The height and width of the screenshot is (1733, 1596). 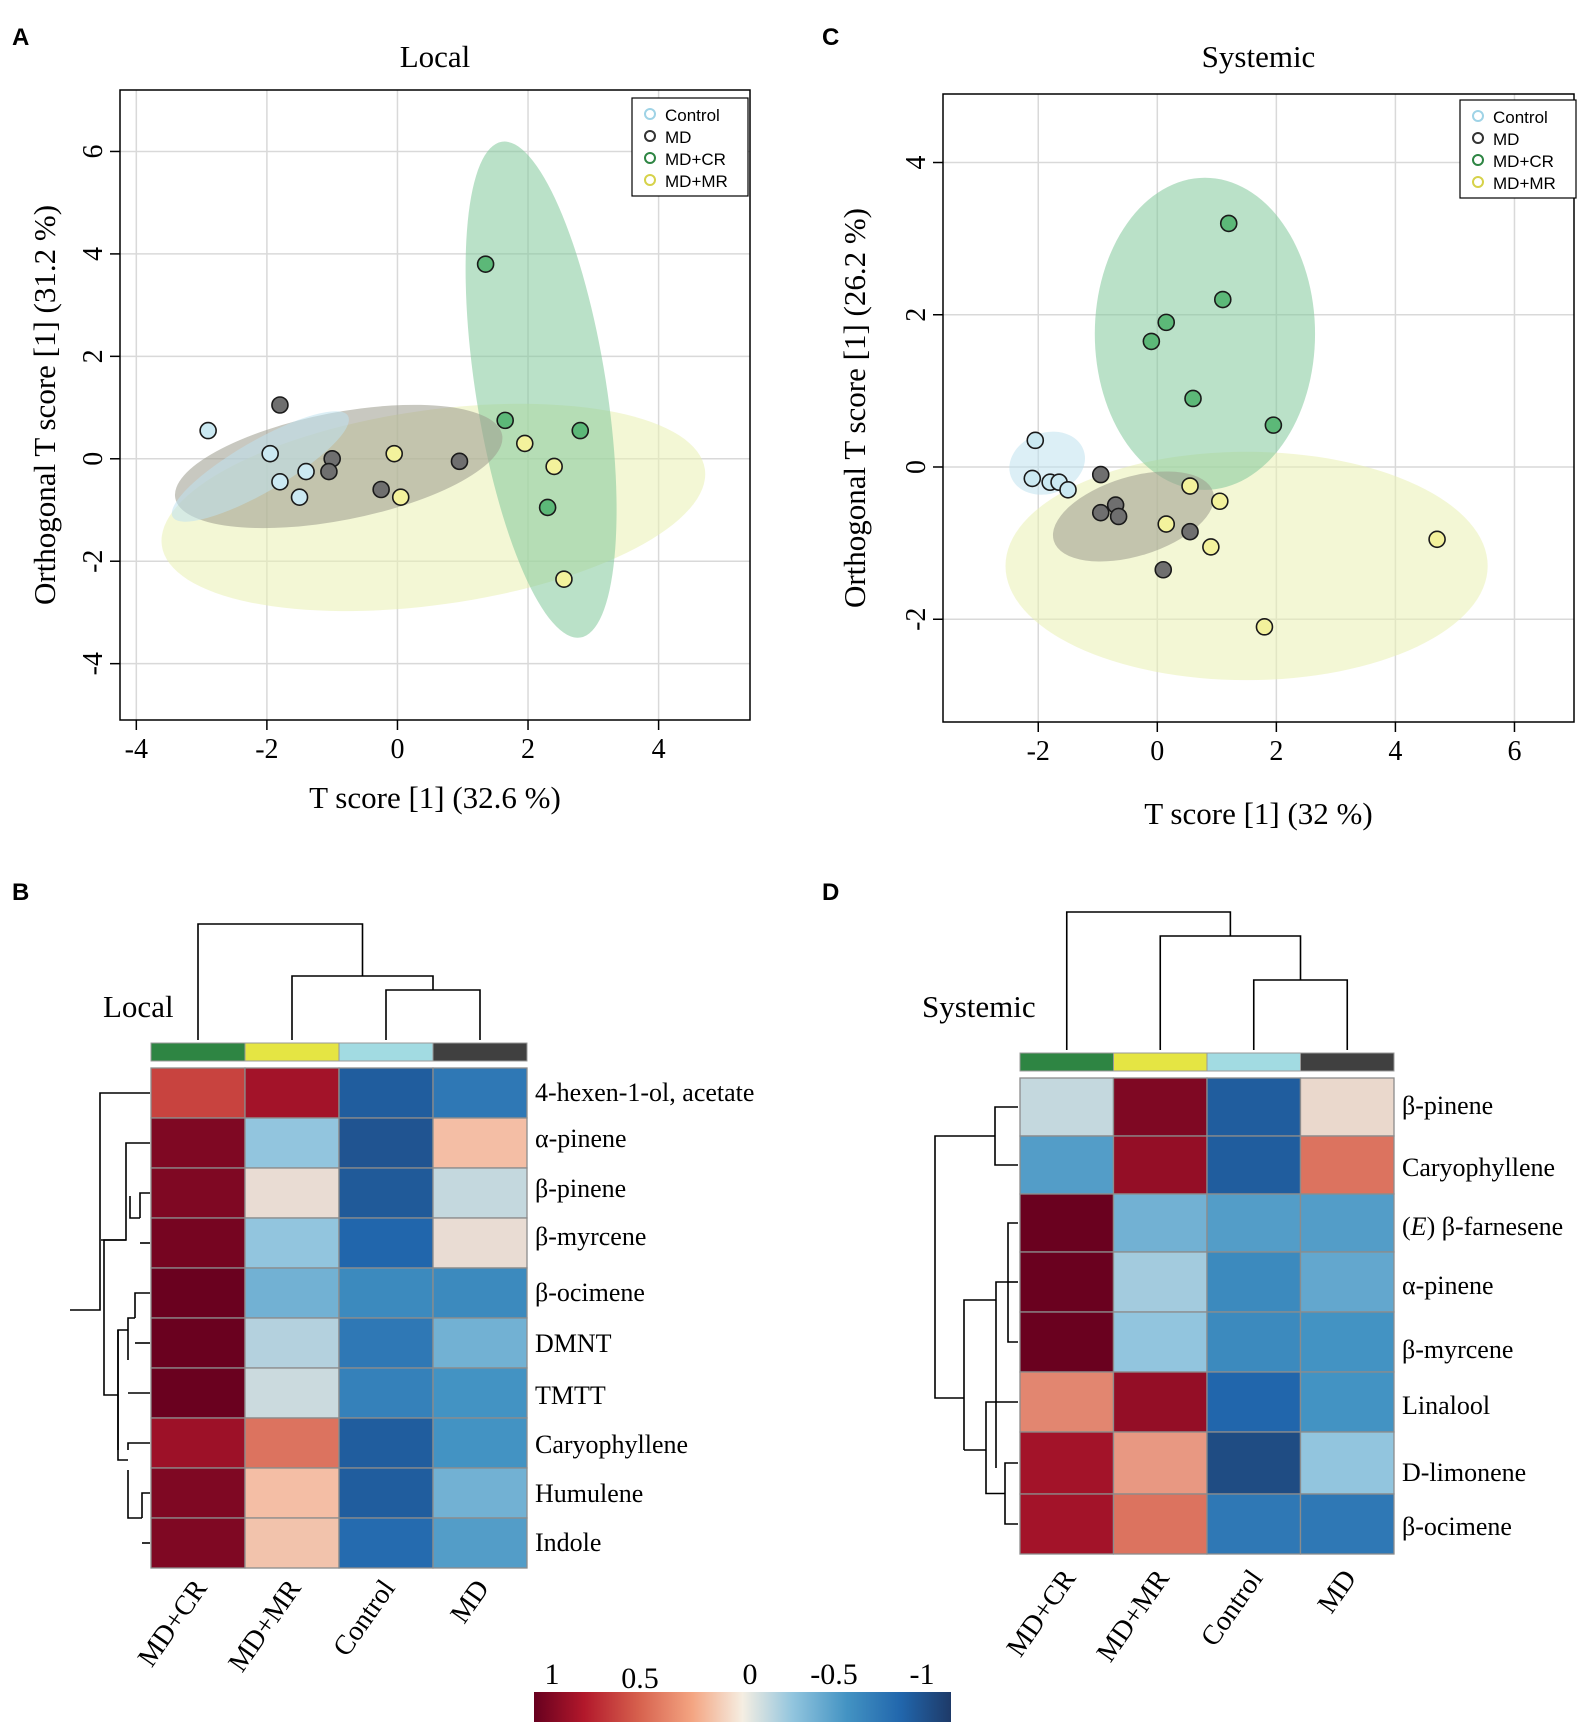 What do you see at coordinates (1514, 751) in the screenshot?
I see `x-tick-label: 6` at bounding box center [1514, 751].